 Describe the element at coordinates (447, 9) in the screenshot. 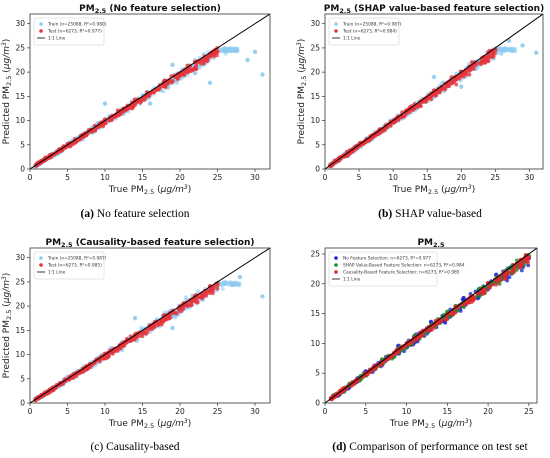

I see `chart-title-rest: (SHAP value-based feature selection)` at that location.